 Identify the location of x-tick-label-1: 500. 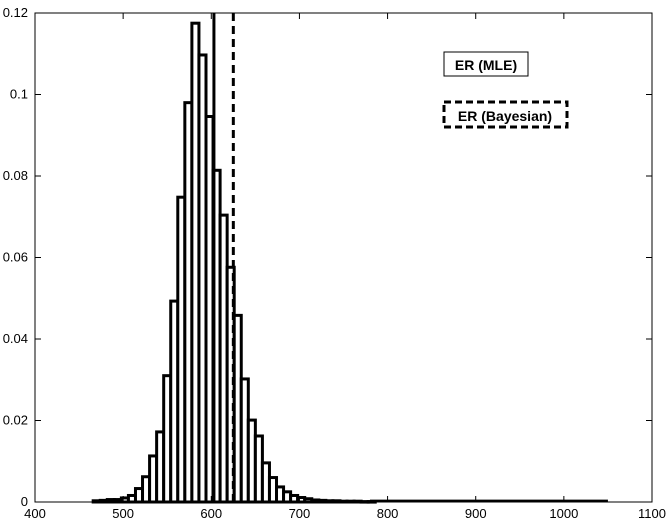
(123, 513).